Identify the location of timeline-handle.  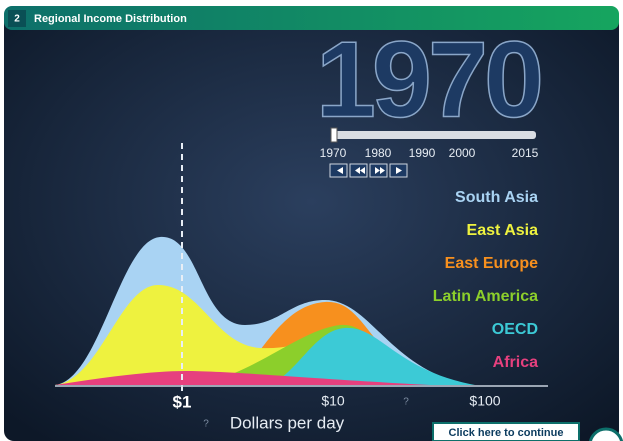
(334, 135).